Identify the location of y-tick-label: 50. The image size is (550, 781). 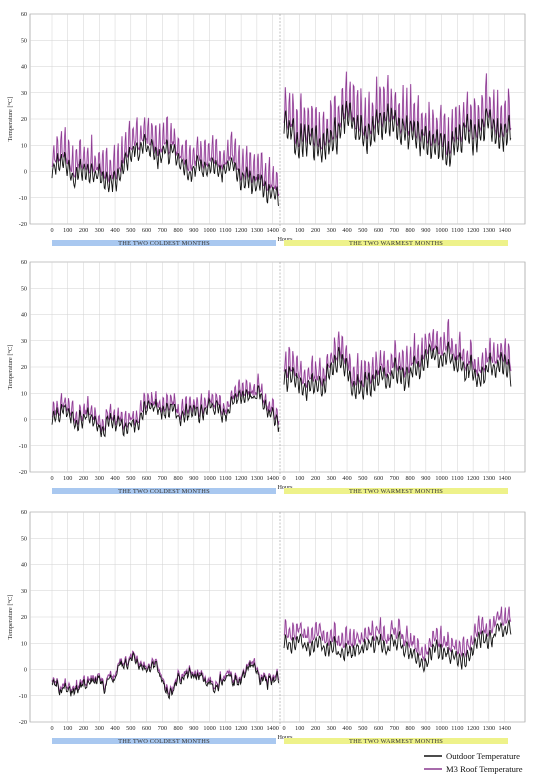
(24, 40).